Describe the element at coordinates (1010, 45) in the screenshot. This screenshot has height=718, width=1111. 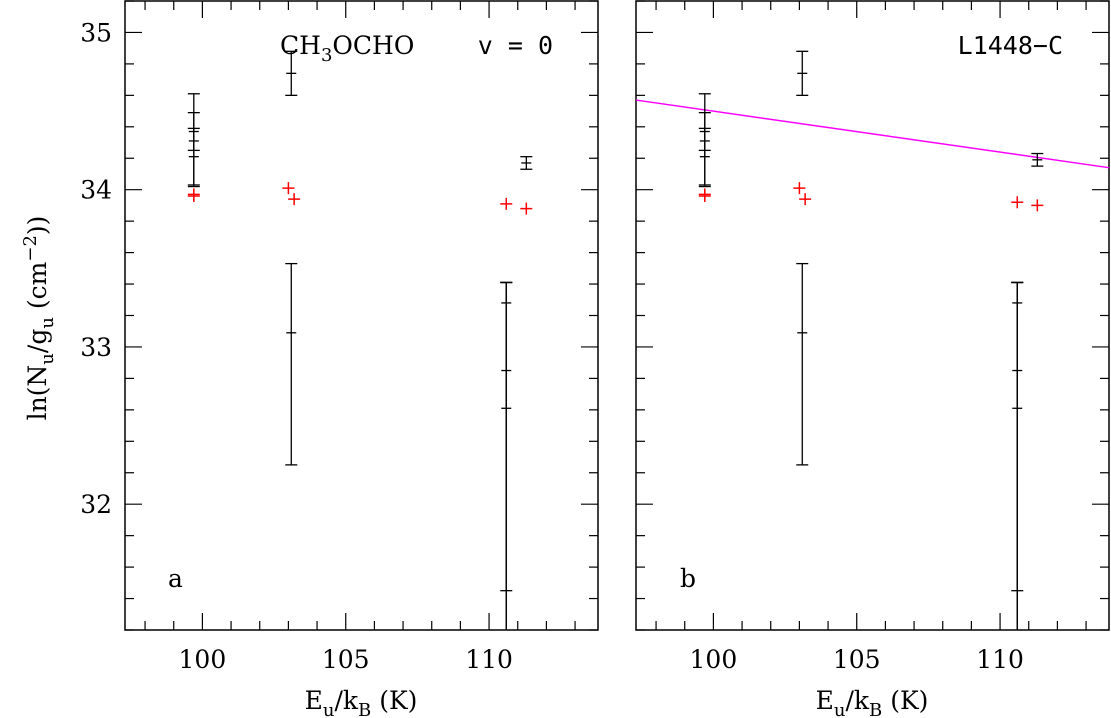
I see `panel-b-source-label: L1448−C` at that location.